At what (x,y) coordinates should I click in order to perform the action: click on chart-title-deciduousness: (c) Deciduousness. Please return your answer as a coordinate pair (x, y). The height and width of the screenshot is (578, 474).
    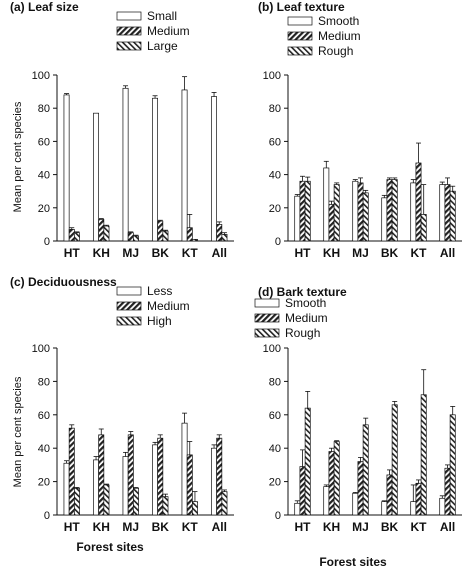
    Looking at the image, I should click on (63, 282).